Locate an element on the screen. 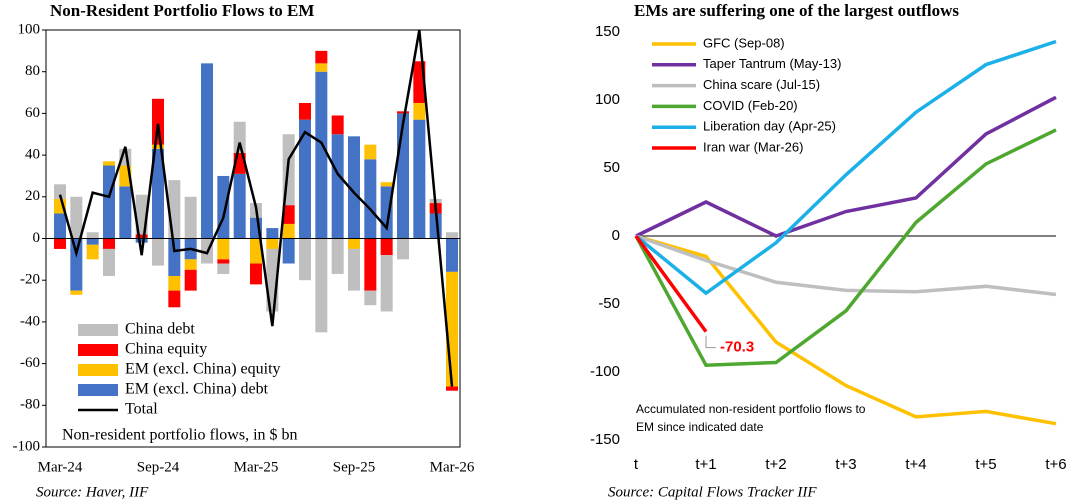 The image size is (1086, 504). y-tick-label: -100 is located at coordinates (605, 371).